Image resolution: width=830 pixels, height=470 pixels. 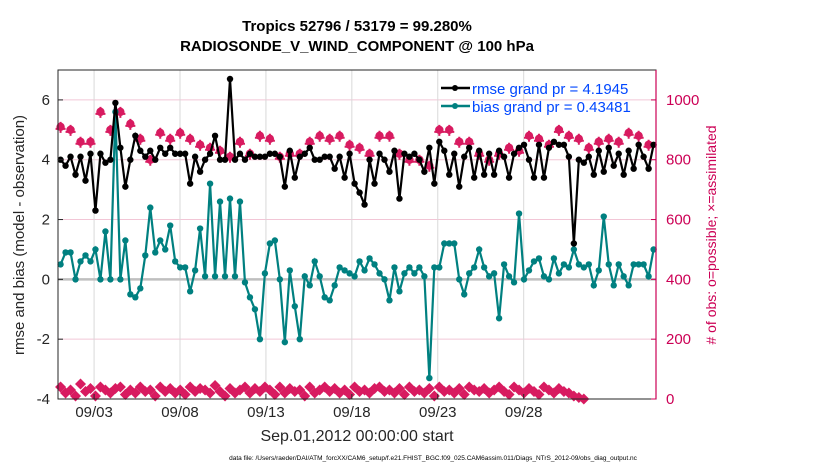 I want to click on y2-tick-label: 1000, so click(x=682, y=100).